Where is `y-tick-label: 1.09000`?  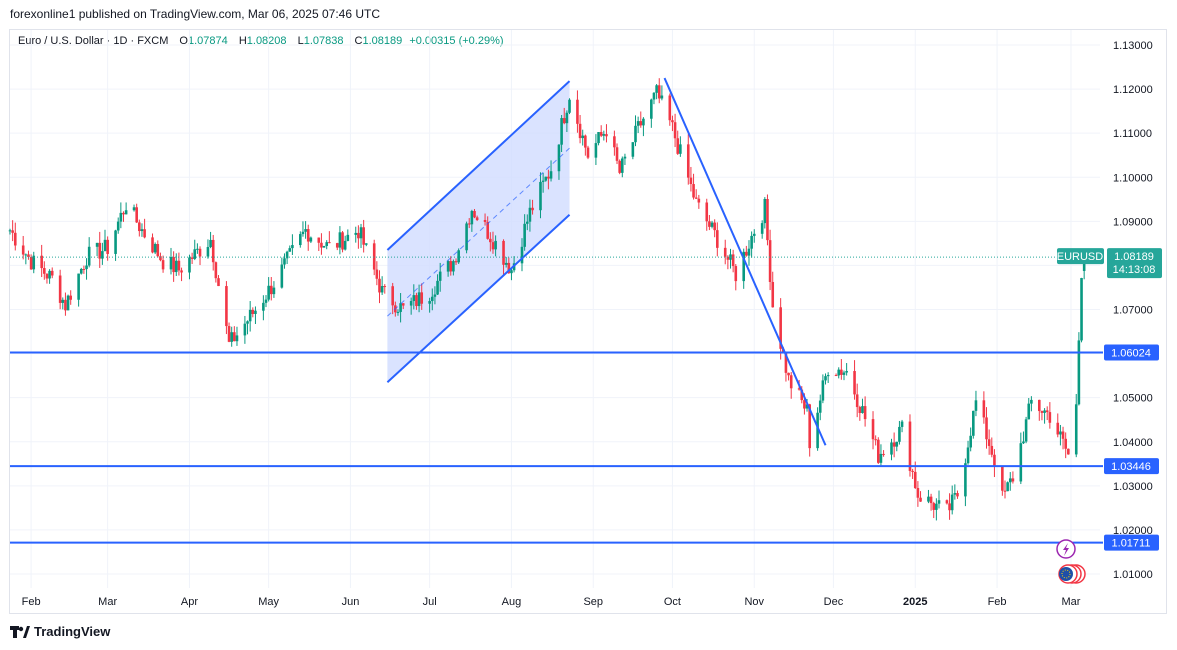 y-tick-label: 1.09000 is located at coordinates (1133, 222).